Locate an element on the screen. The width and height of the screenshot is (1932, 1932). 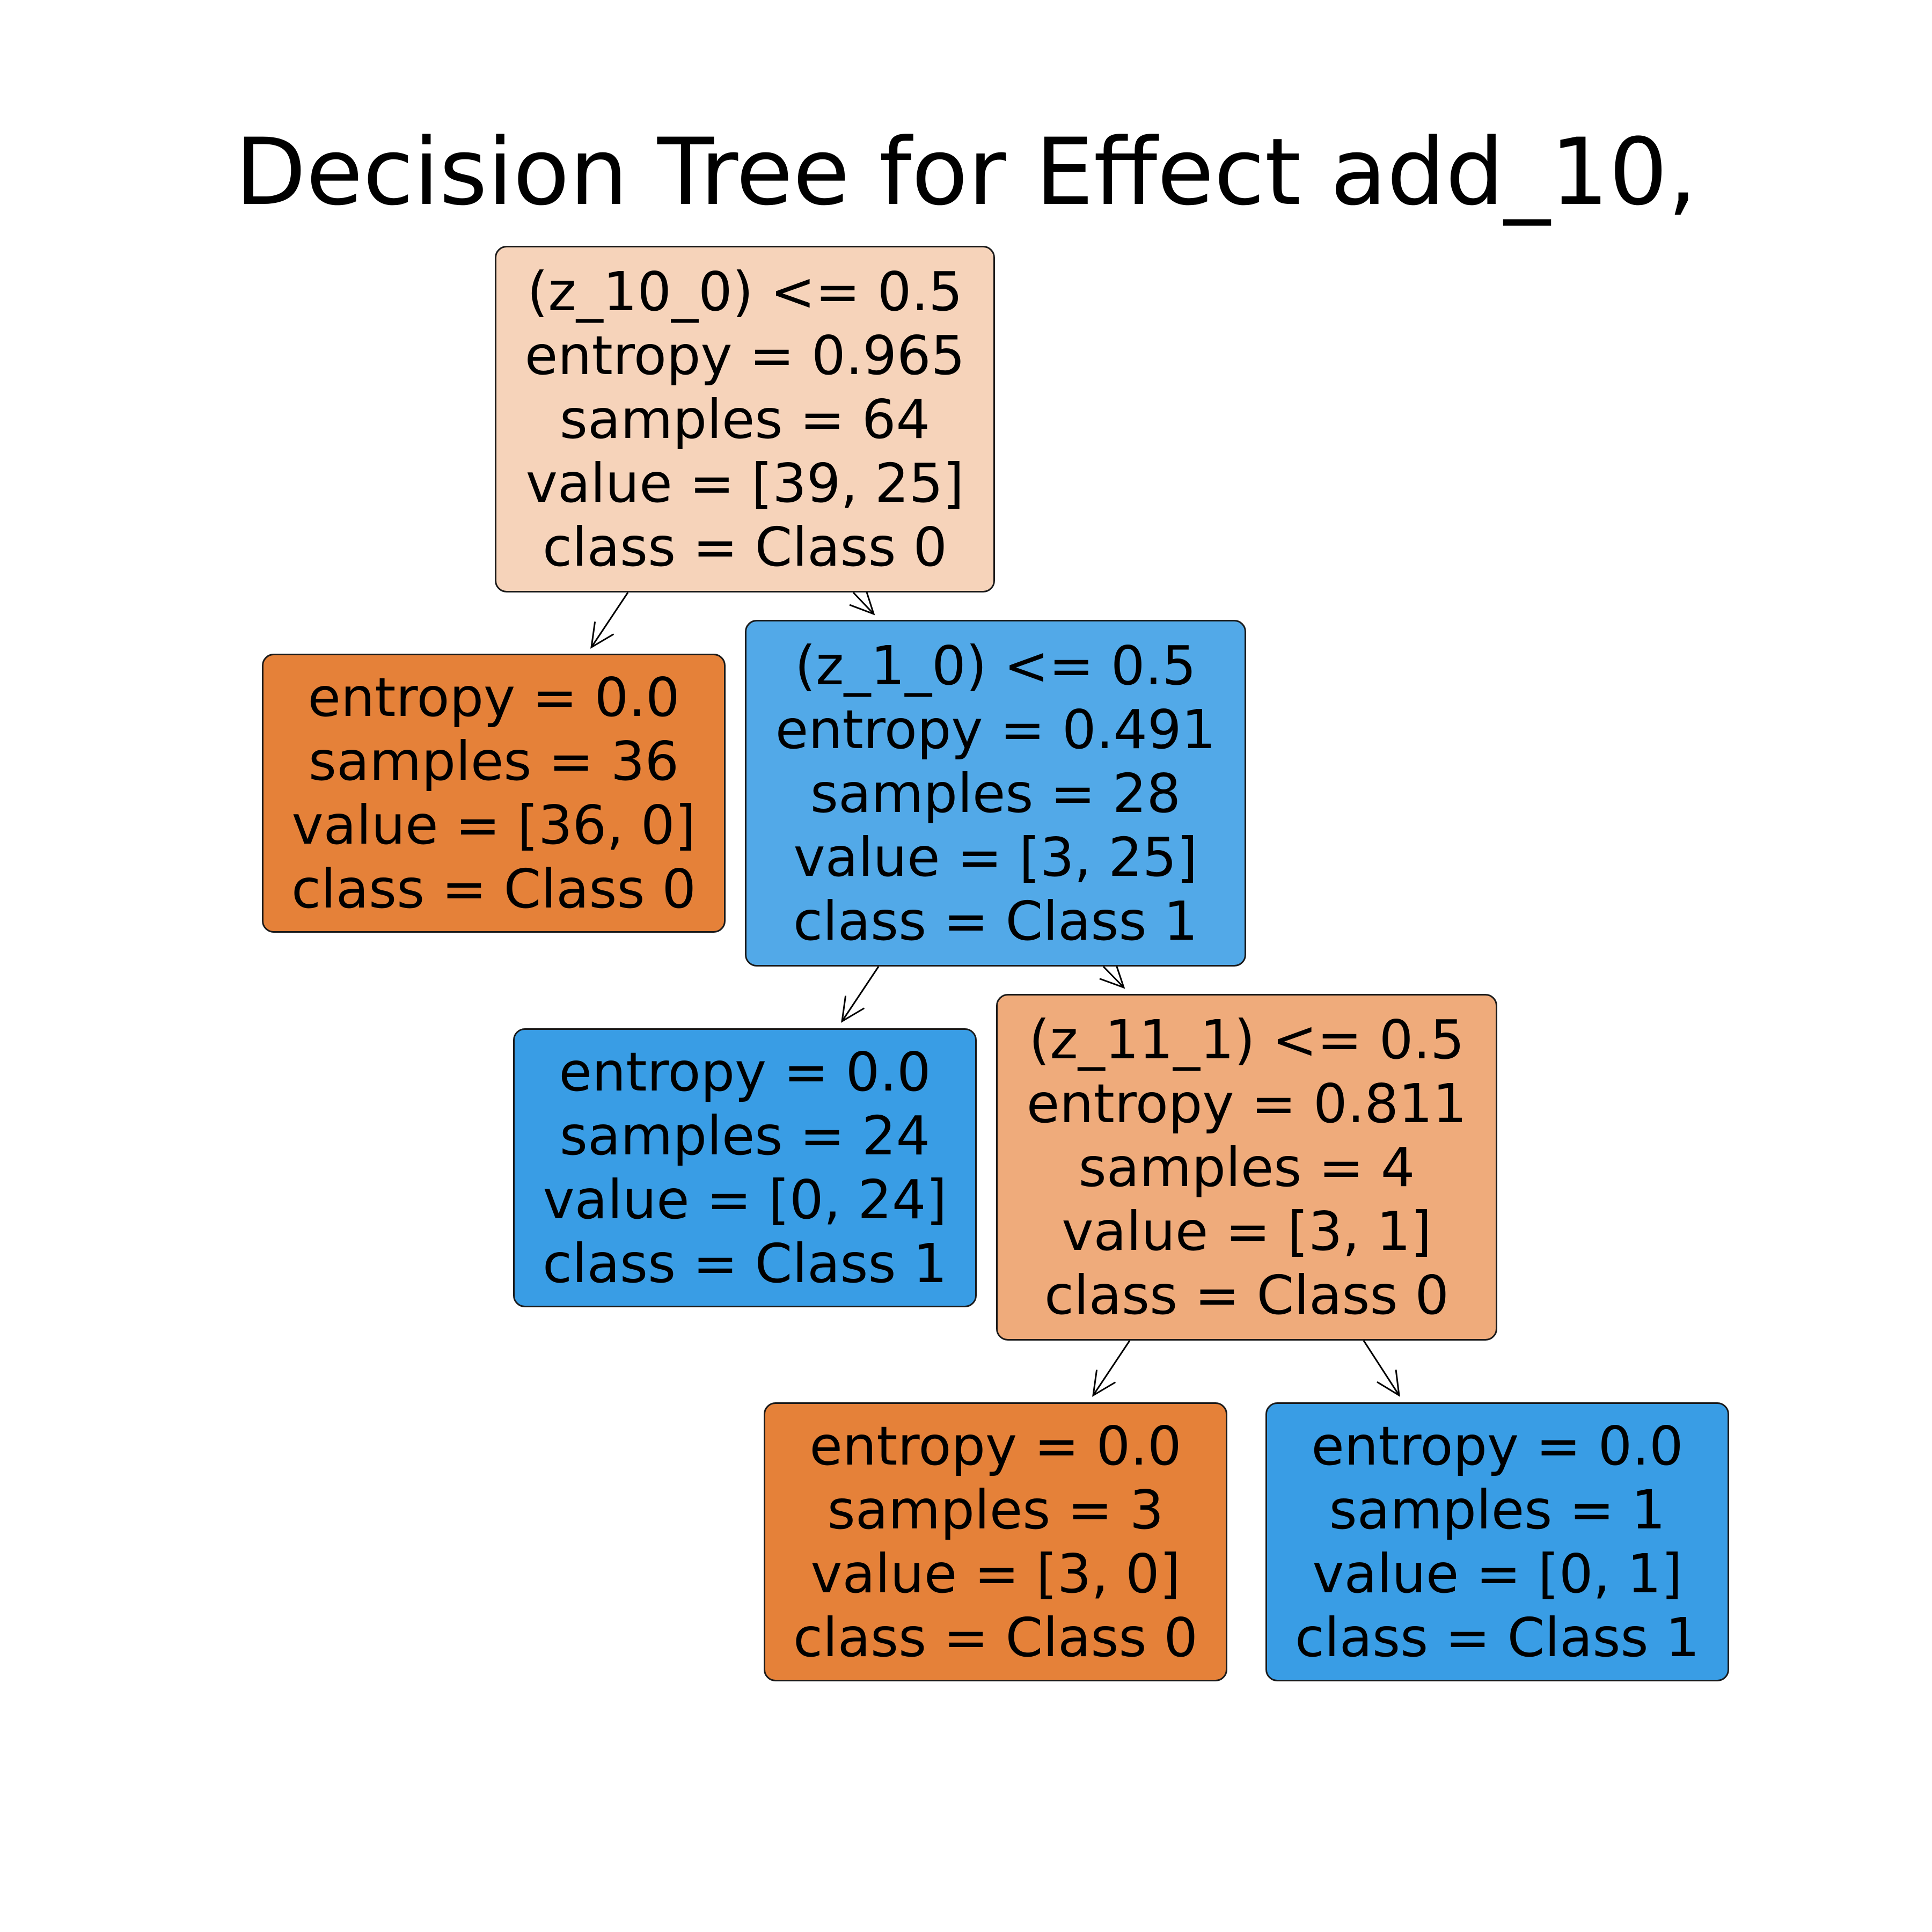
edge-n2-n3 is located at coordinates (860, 994).